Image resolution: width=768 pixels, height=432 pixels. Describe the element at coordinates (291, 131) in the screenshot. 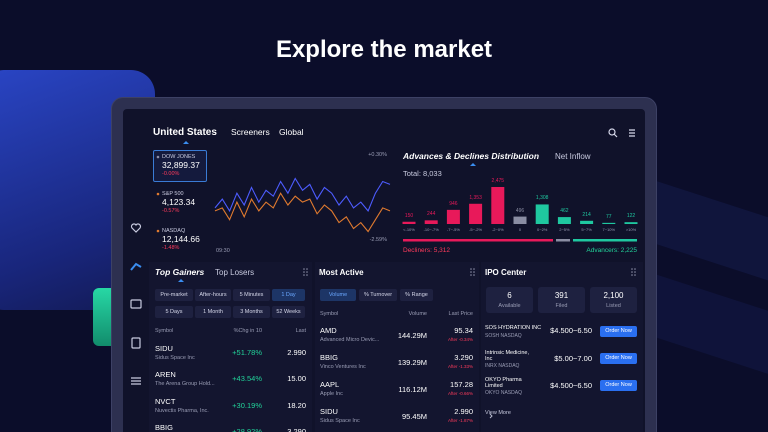

I see `nav-tab: Global` at that location.